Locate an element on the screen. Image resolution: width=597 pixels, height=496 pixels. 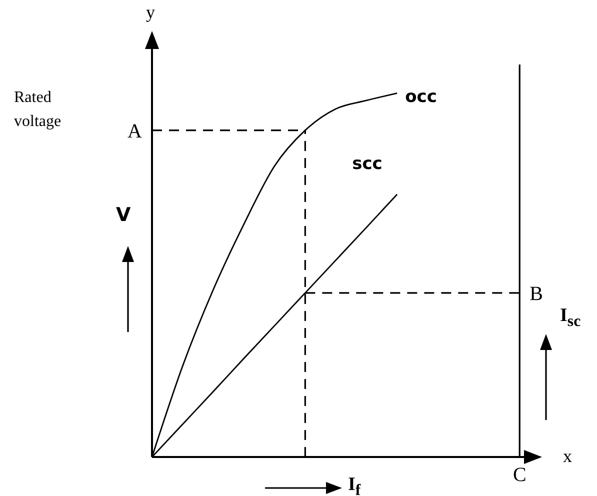
text: x is located at coordinates (568, 456).